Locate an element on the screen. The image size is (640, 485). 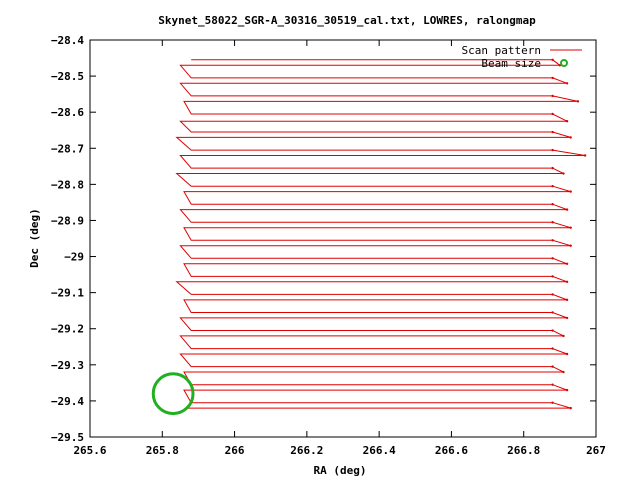
beam-layer is located at coordinates (173, 394).